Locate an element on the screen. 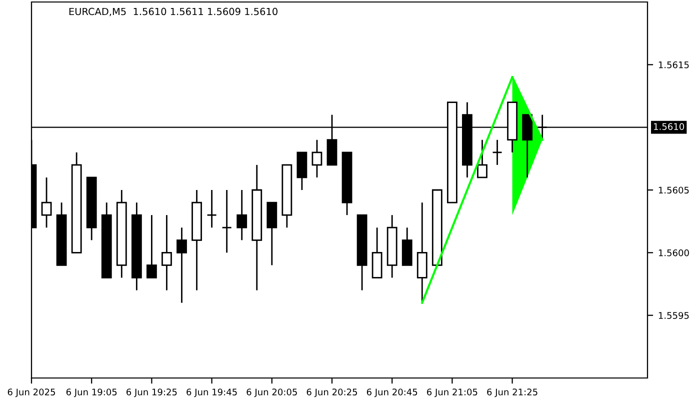 The height and width of the screenshot is (400, 700). x-tick-label: 6 Jun 20:25 is located at coordinates (332, 393).